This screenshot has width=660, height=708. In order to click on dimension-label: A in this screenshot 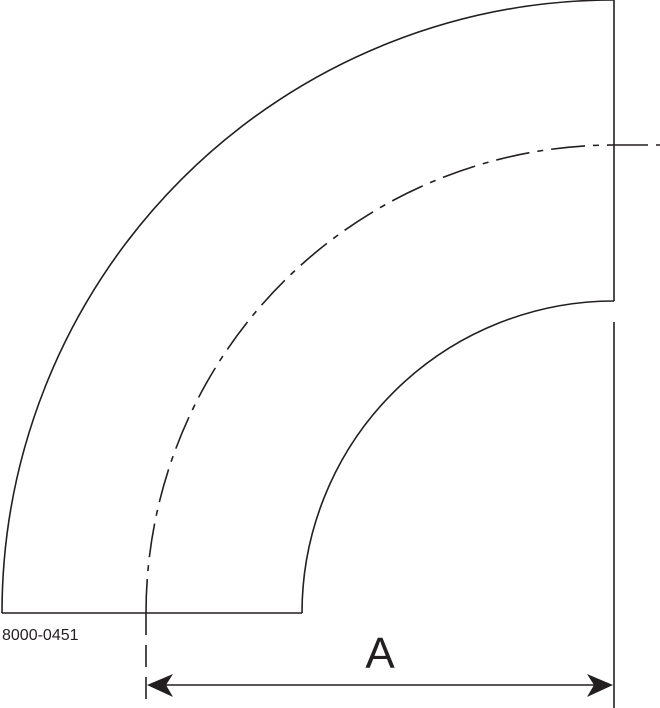, I will do `click(380, 653)`.